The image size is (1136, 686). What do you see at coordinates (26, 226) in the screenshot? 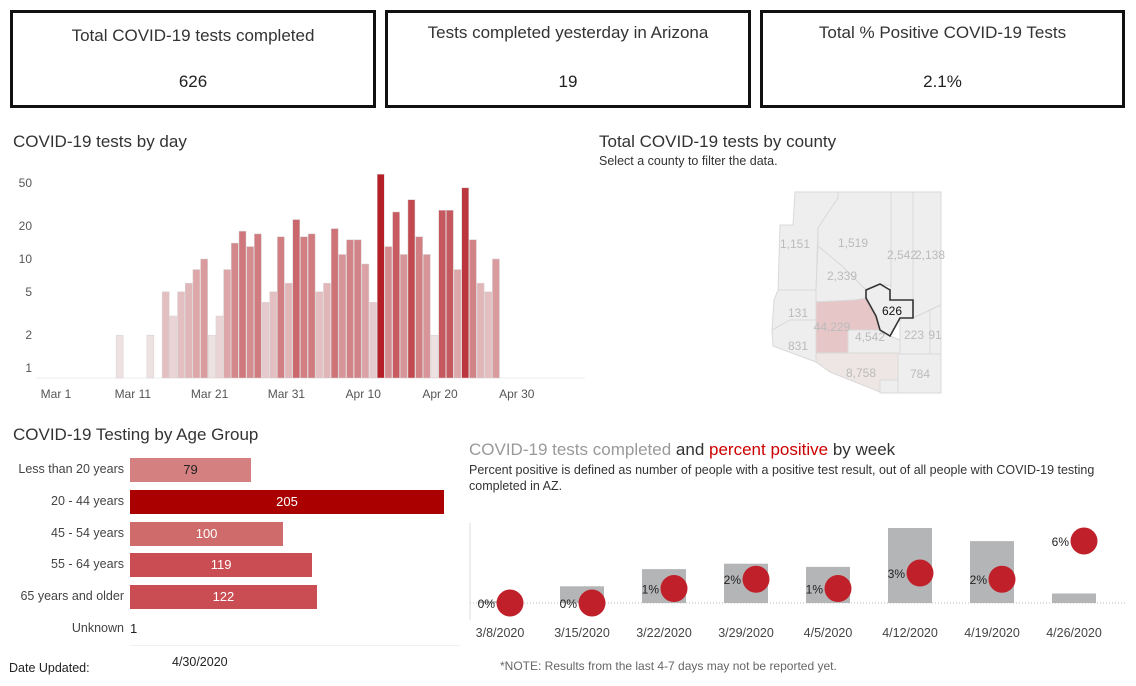
I see `y-tick-label: 20` at bounding box center [26, 226].